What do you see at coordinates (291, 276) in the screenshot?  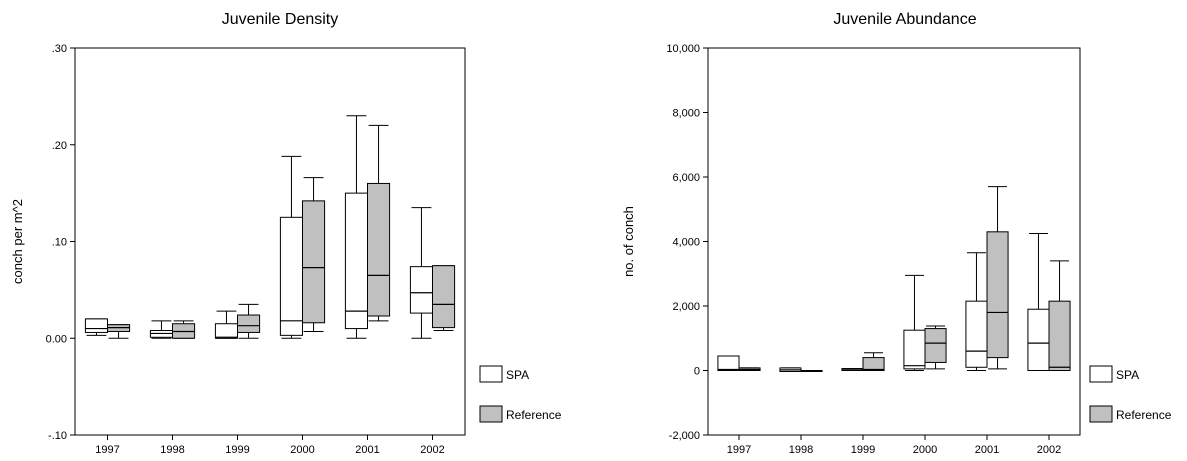 I see `chart-1-spa-box-2000` at bounding box center [291, 276].